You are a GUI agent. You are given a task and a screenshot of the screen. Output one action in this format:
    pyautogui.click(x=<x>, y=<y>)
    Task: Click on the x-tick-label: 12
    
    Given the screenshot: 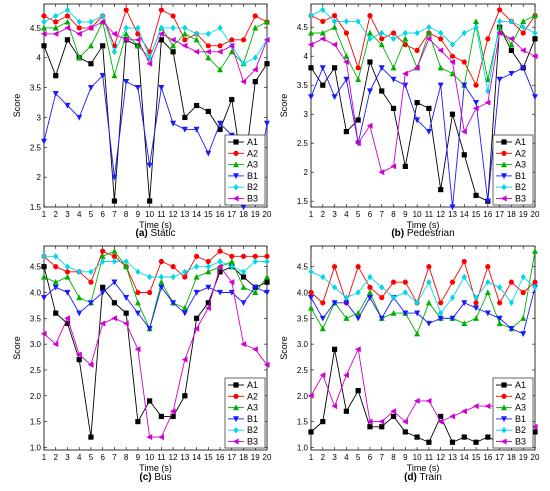 What is the action you would take?
    pyautogui.click(x=173, y=214)
    